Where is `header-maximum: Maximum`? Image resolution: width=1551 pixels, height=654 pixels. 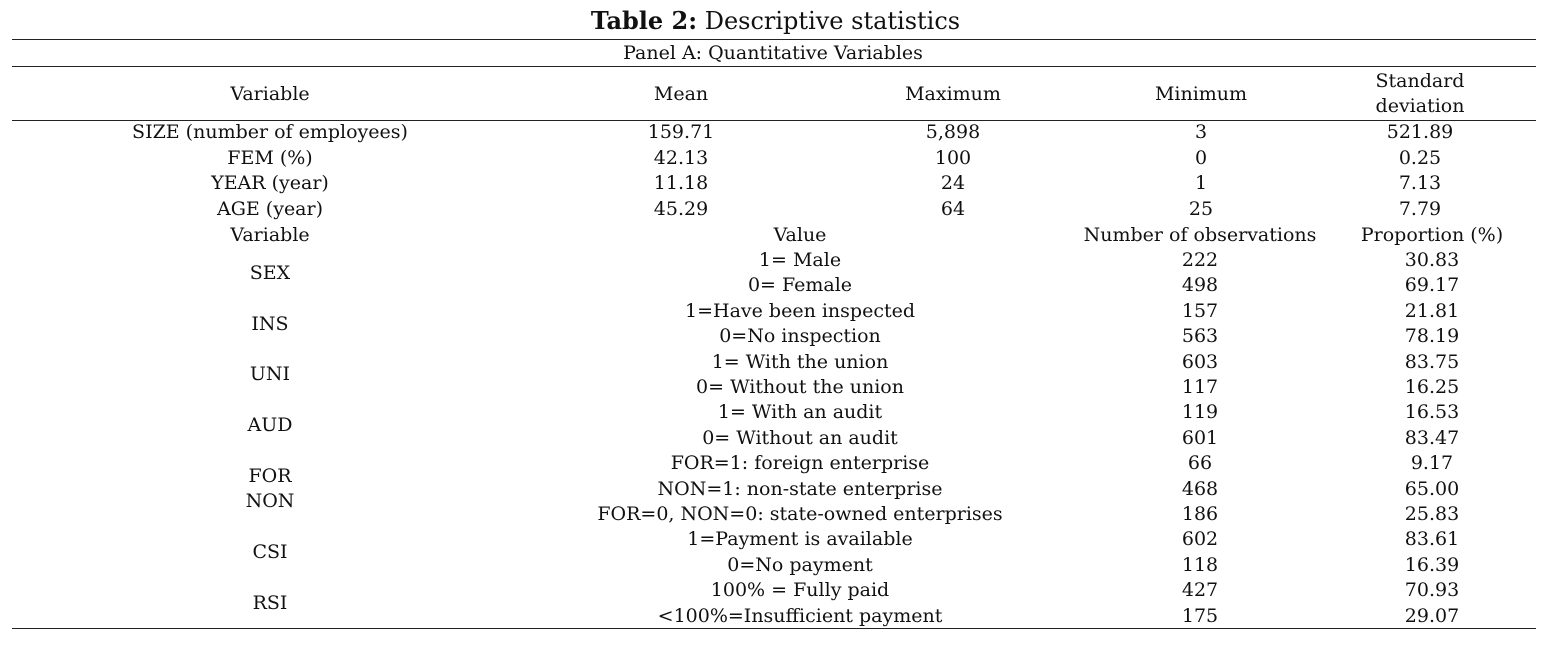 header-maximum: Maximum is located at coordinates (953, 94).